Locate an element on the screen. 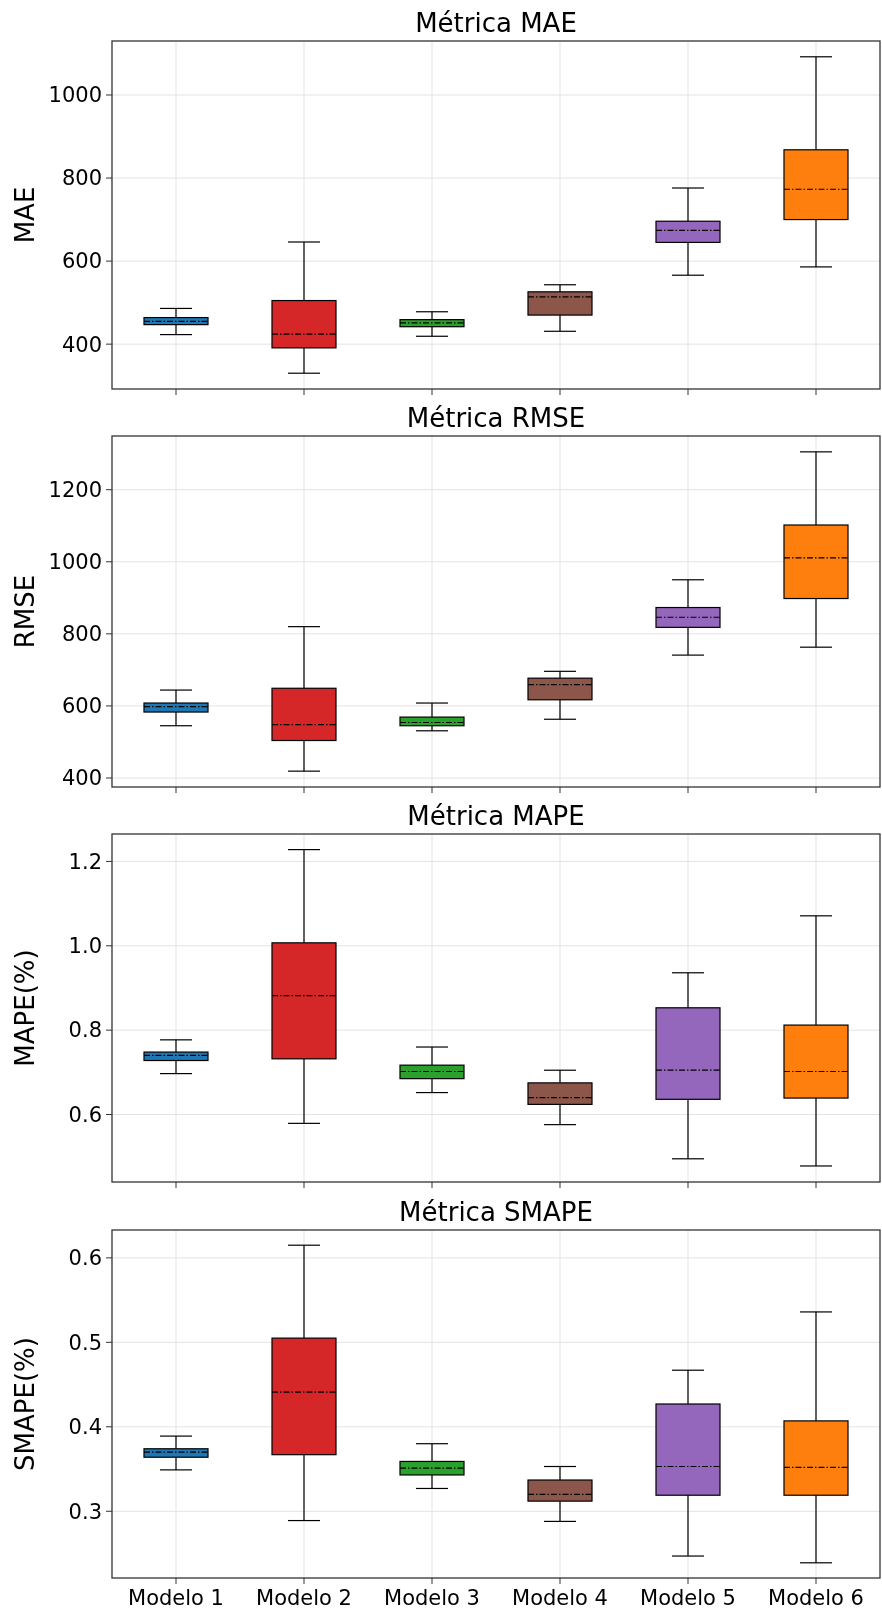 The height and width of the screenshot is (1610, 882). chart-title: Métrica MAE is located at coordinates (496, 23).